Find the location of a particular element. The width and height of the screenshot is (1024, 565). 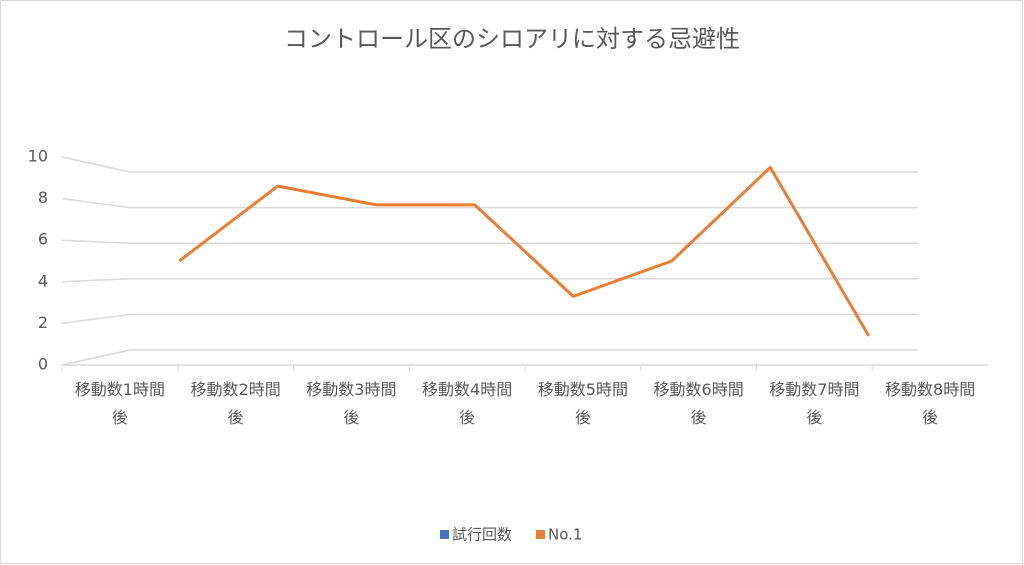

x-tick-label: 移動数7時間後 is located at coordinates (814, 403).